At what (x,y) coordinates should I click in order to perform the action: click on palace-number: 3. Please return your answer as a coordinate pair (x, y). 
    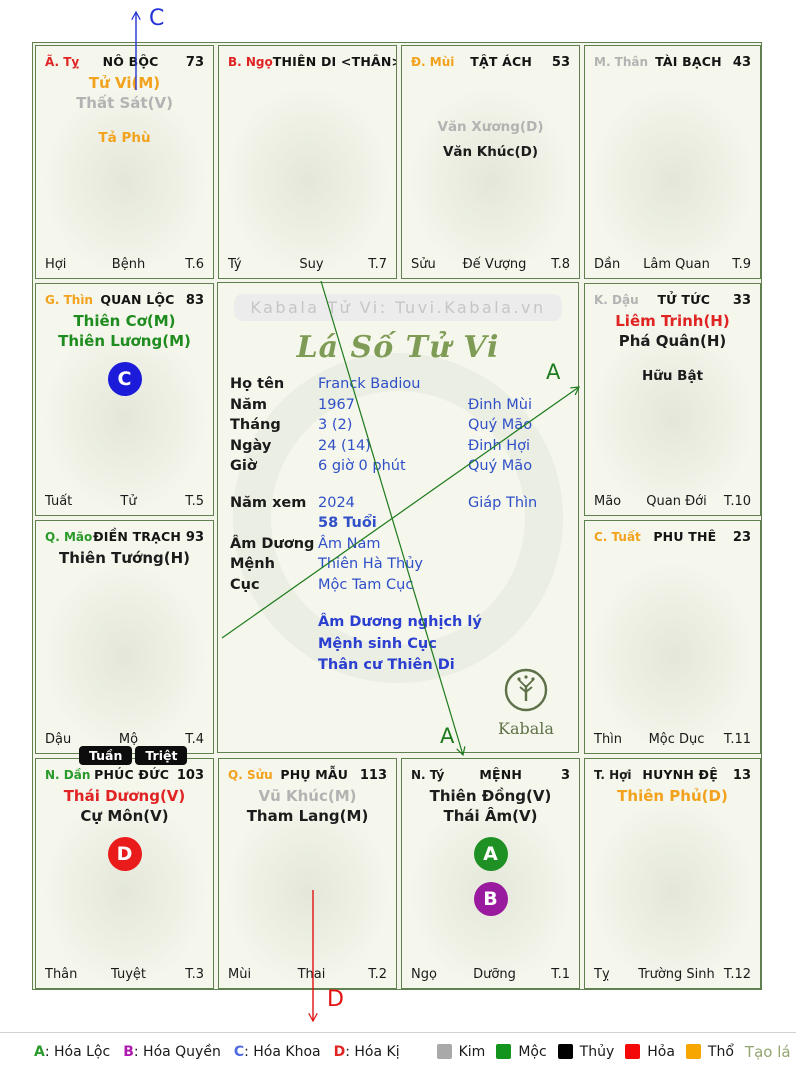
    Looking at the image, I should click on (565, 775).